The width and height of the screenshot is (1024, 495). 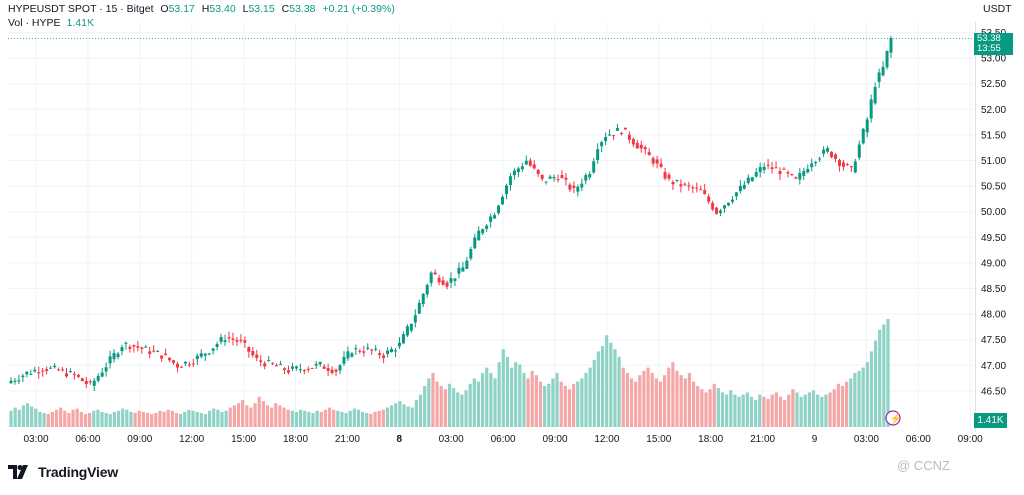 I want to click on tv-logo-icon, so click(x=18, y=472).